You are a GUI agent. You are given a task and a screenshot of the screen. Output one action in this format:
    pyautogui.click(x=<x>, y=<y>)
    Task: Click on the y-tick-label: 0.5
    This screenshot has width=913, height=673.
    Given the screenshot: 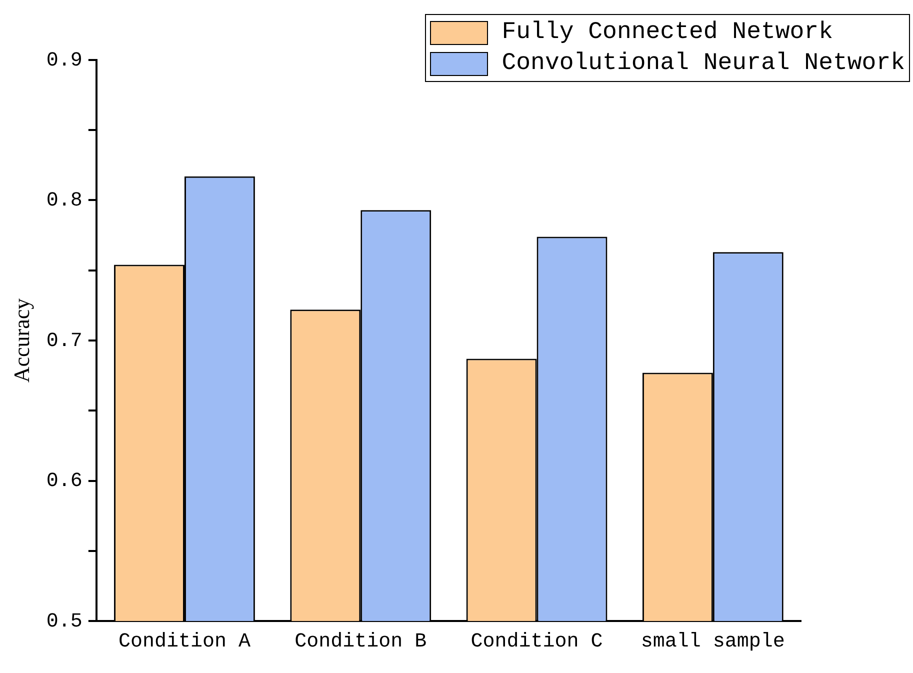 What is the action you would take?
    pyautogui.click(x=64, y=622)
    